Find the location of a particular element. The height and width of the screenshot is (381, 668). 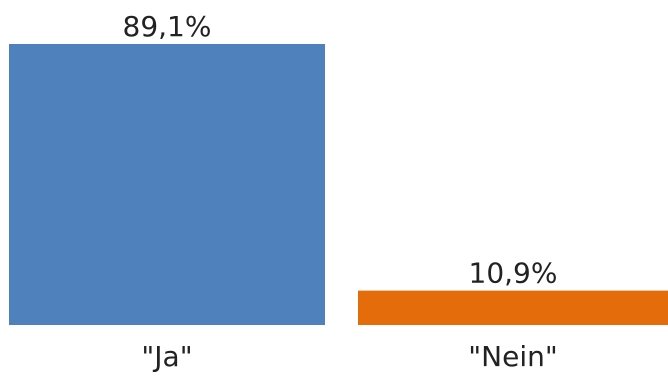

data-label-1: 10,9% is located at coordinates (513, 273).